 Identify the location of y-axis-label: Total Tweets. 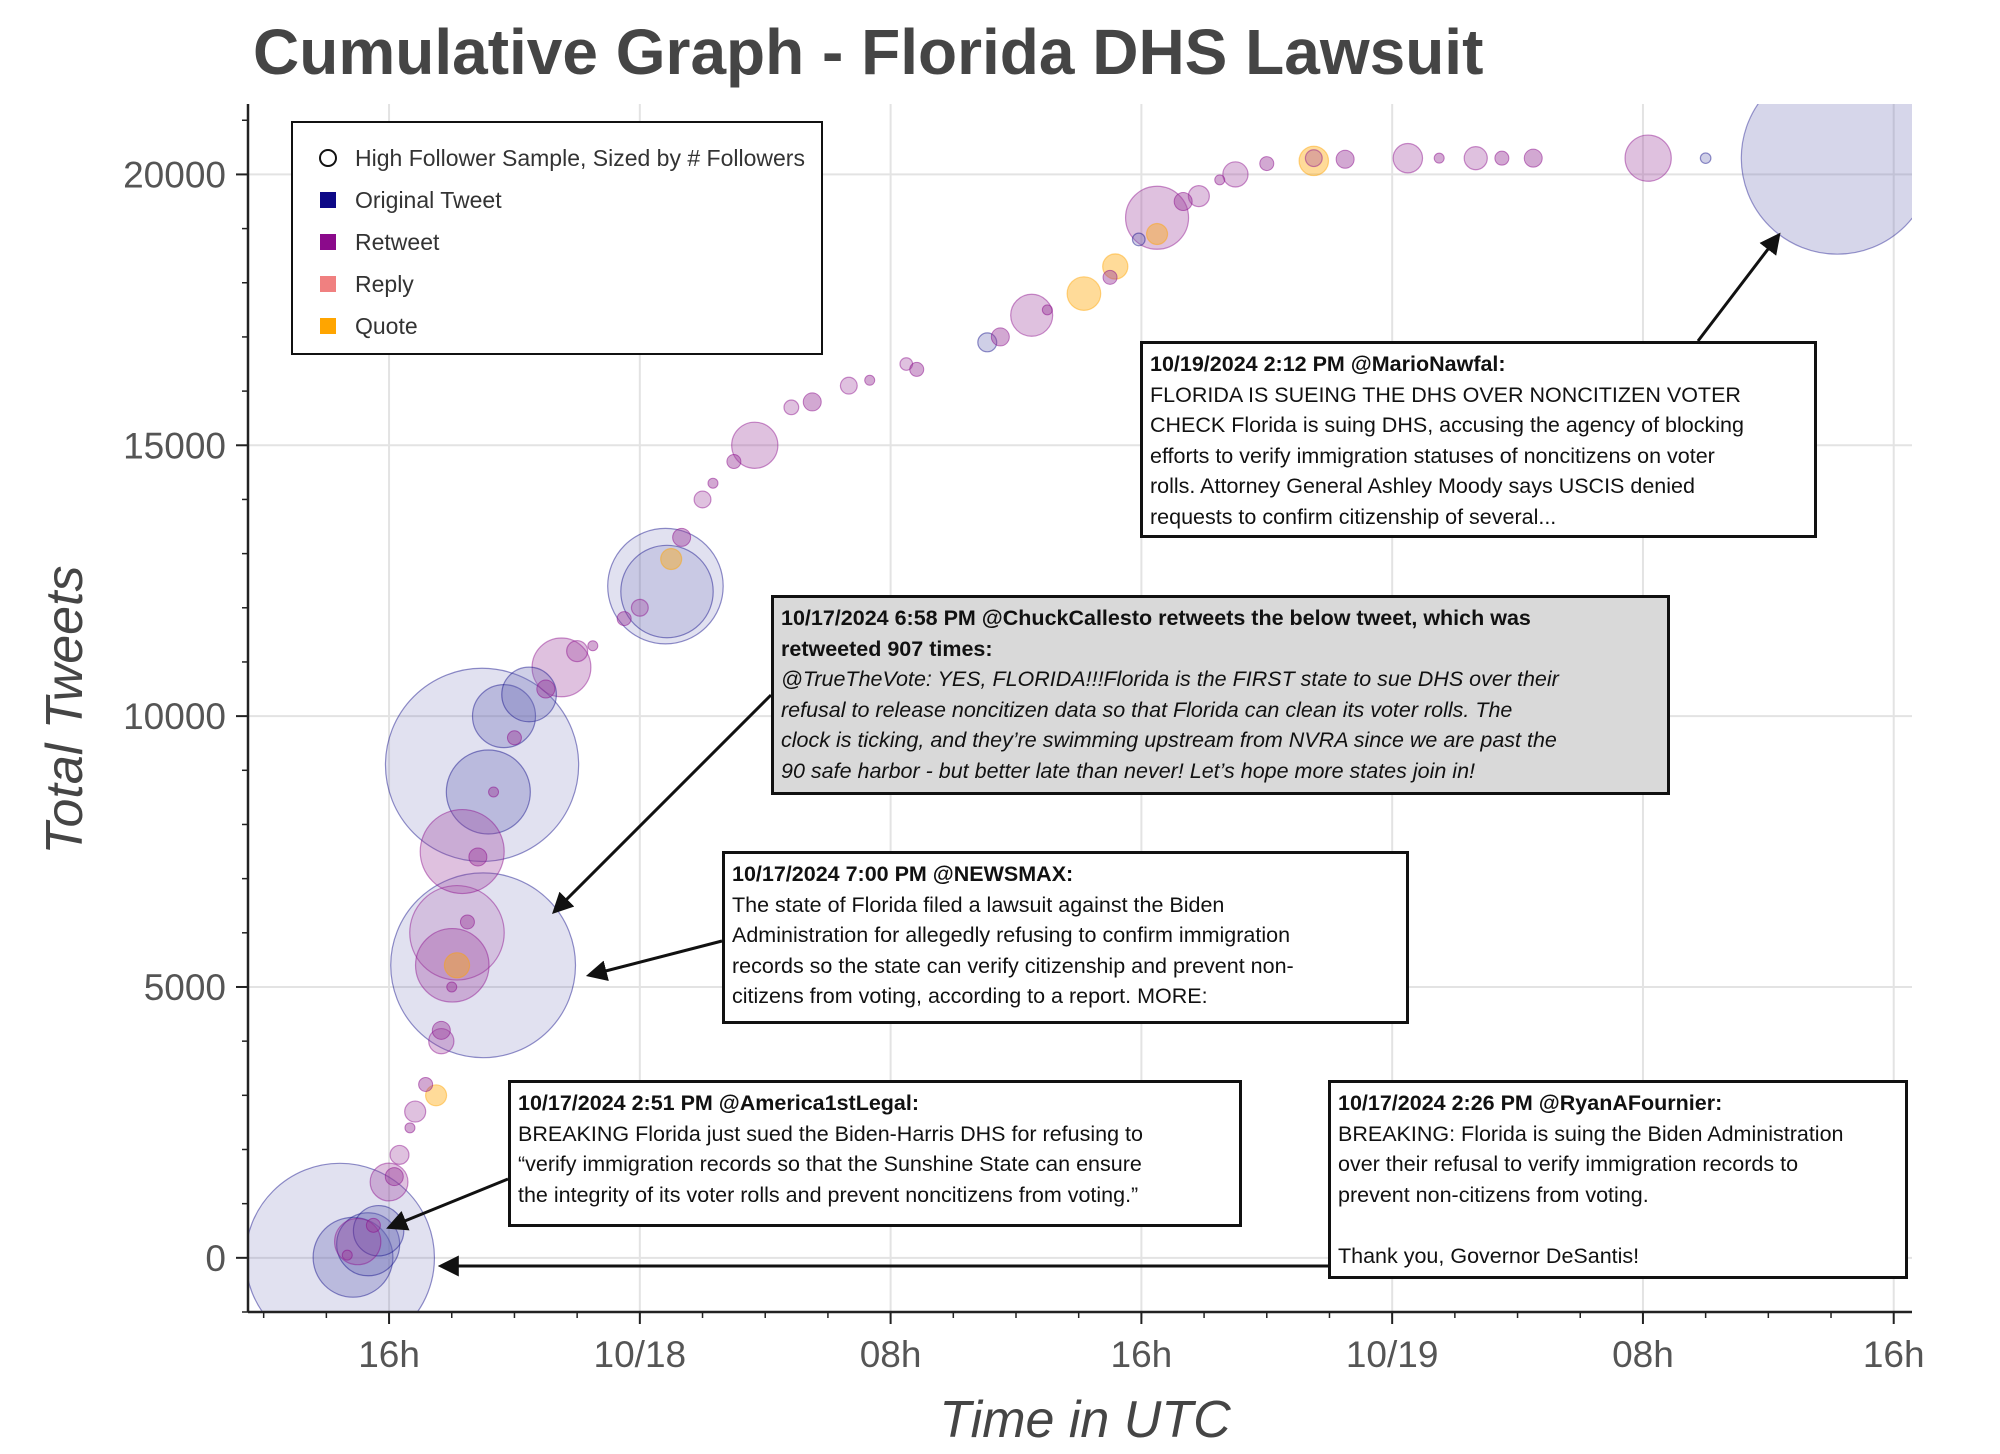
(65, 709).